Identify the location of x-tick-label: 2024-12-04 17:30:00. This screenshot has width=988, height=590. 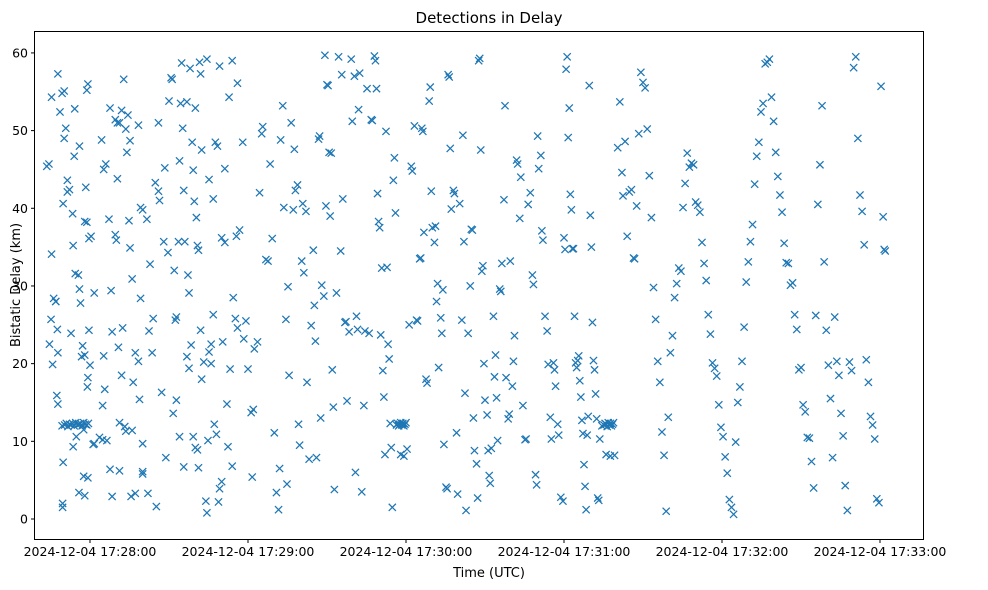
(406, 551).